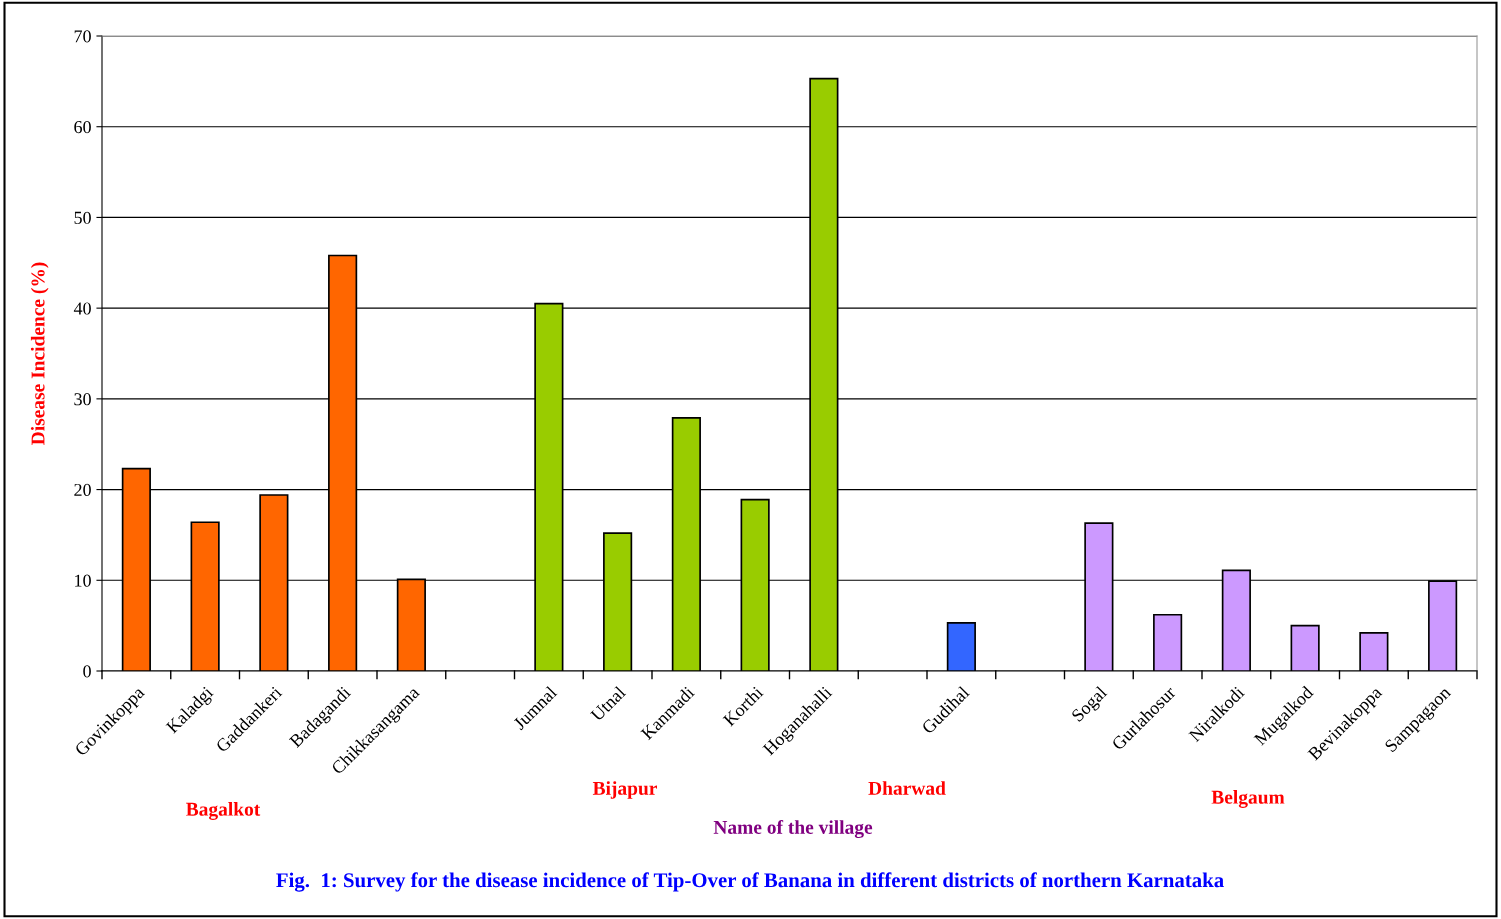 The width and height of the screenshot is (1501, 919). What do you see at coordinates (624, 790) in the screenshot?
I see `text: Bijapur` at bounding box center [624, 790].